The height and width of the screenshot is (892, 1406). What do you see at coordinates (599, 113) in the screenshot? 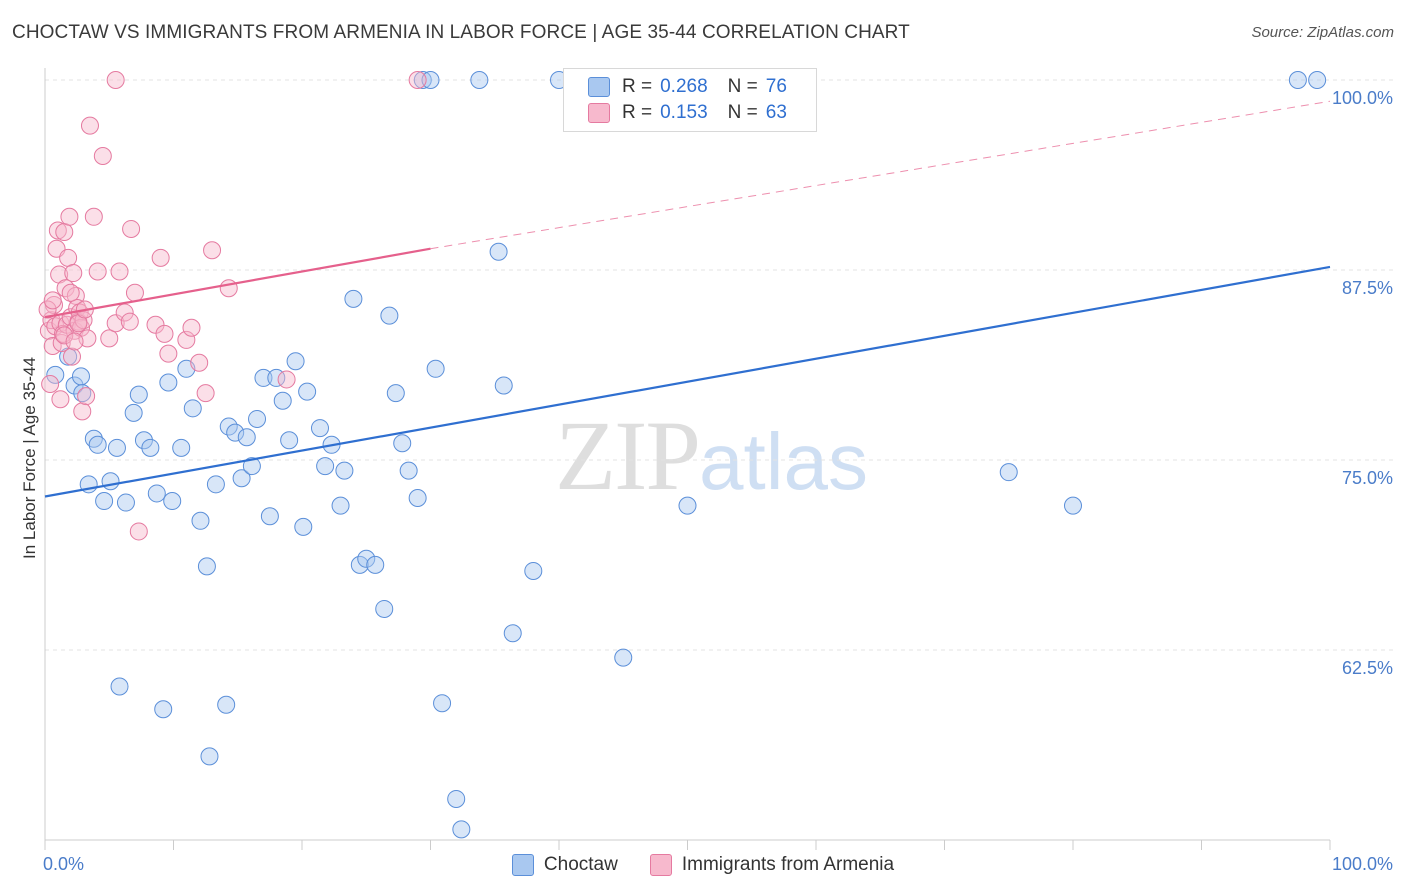
I see `legend-swatch-armenia` at bounding box center [599, 113].